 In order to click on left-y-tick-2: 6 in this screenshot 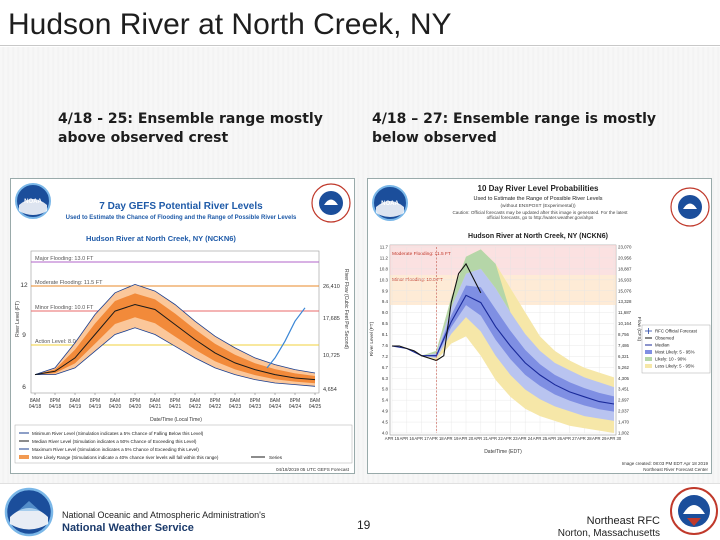, I will do `click(24, 387)`.